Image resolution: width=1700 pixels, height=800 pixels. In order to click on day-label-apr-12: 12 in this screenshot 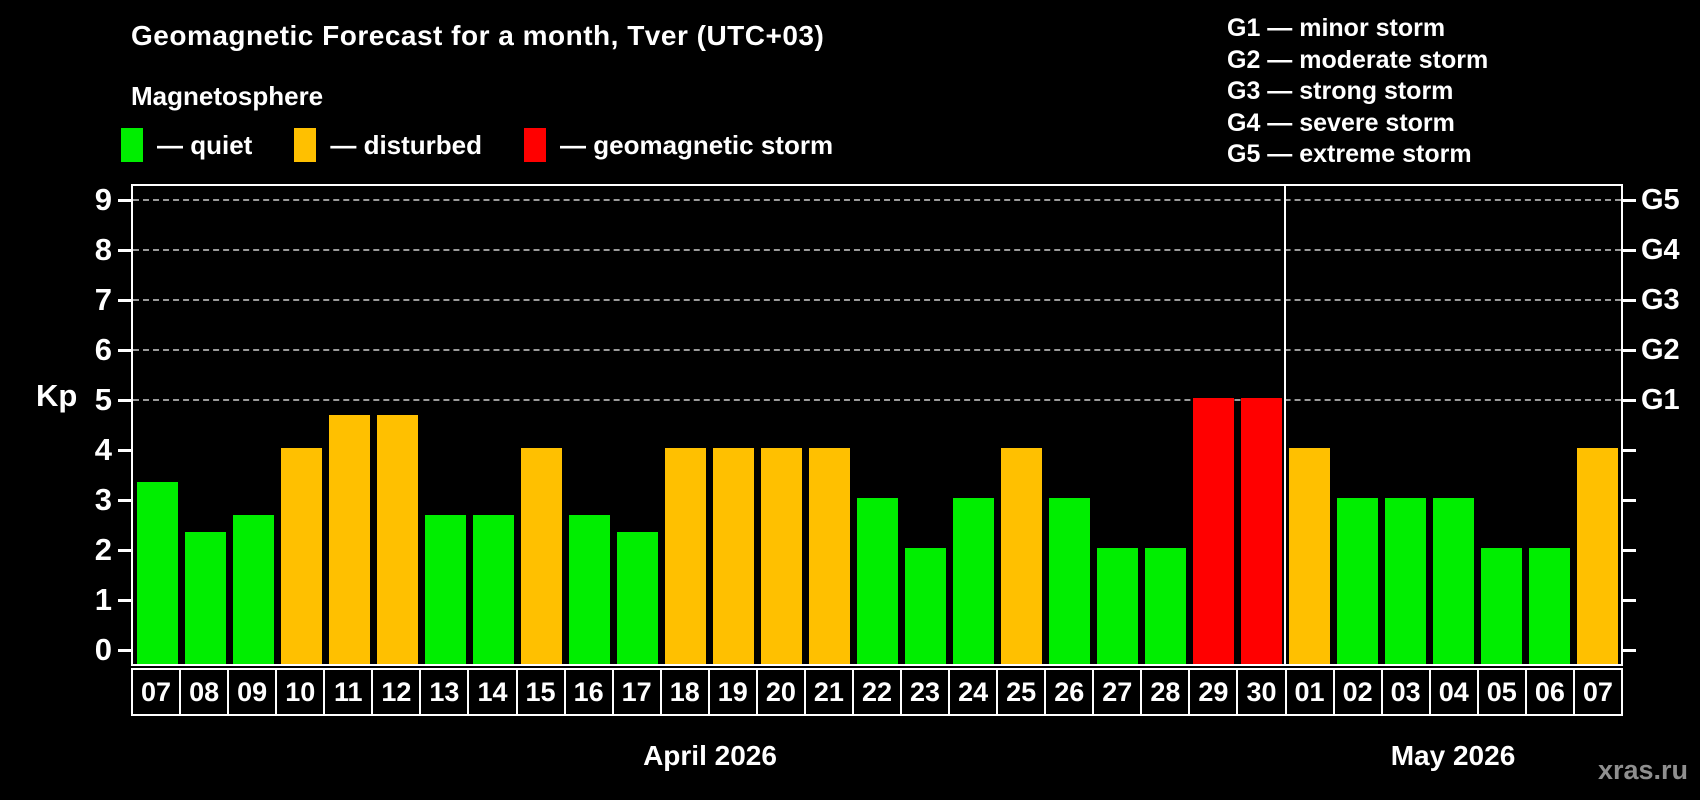, I will do `click(396, 692)`.